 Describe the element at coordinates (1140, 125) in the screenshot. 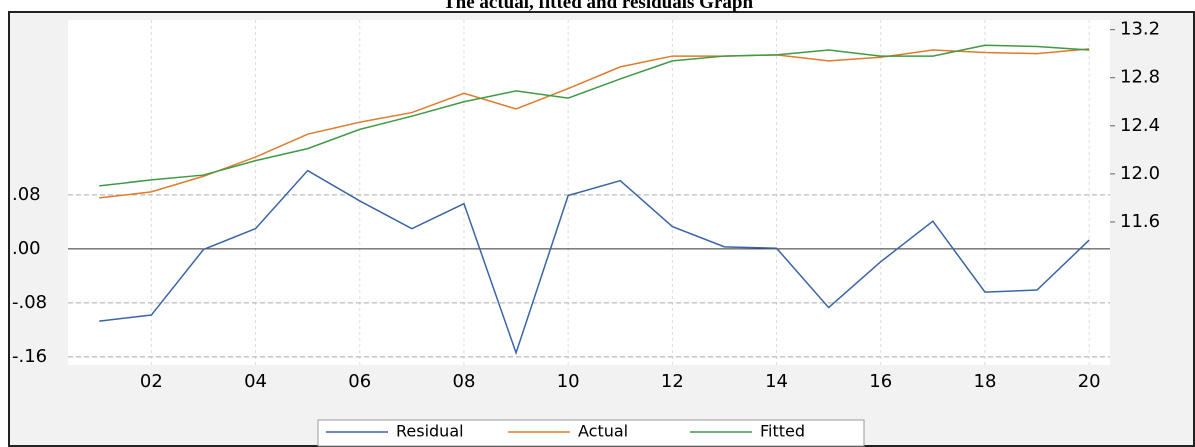

I see `y2-tick-label: 12.4` at that location.